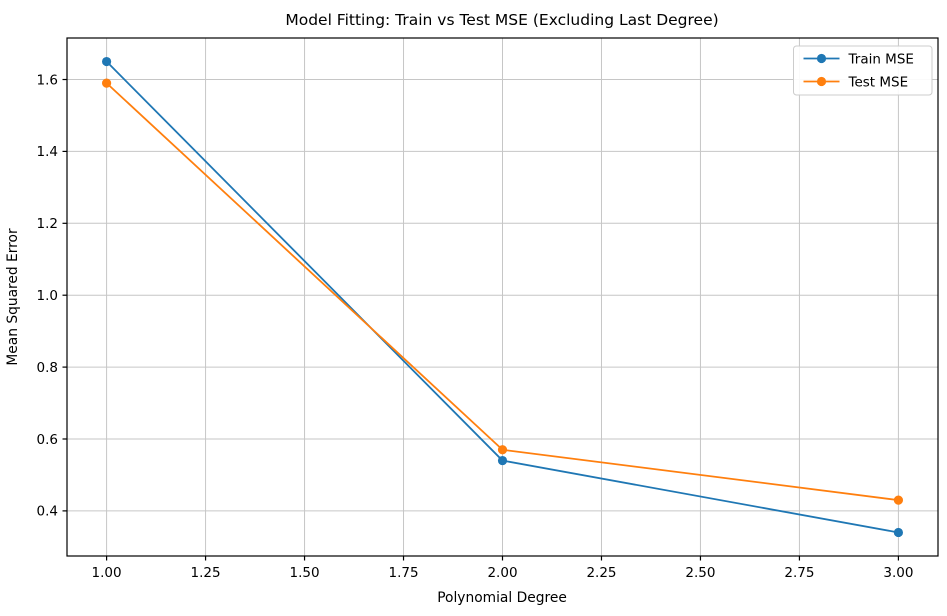 Image resolution: width=947 pixels, height=616 pixels. I want to click on y-tick-label: 0.6, so click(47, 440).